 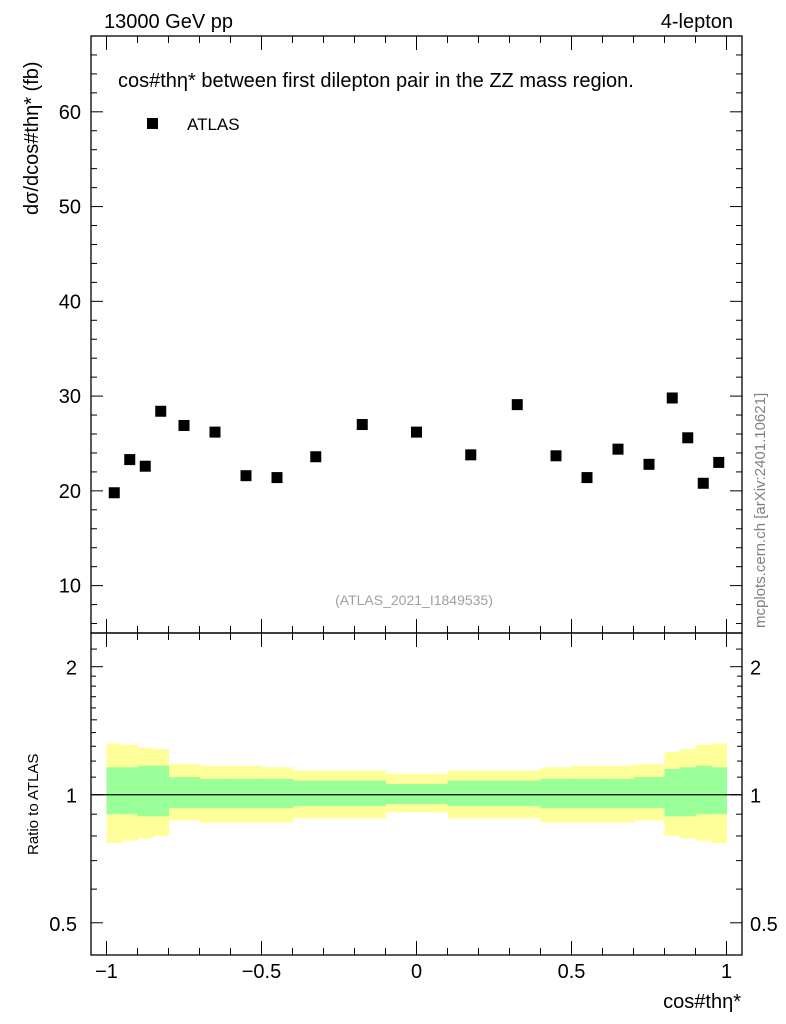 I want to click on y-tick-label: 60, so click(x=70, y=113).